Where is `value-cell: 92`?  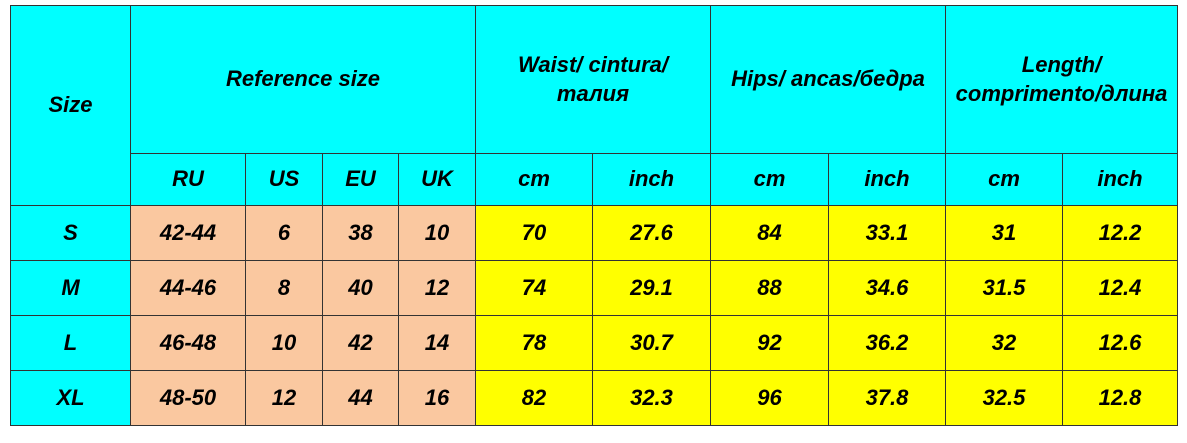
value-cell: 92 is located at coordinates (769, 343).